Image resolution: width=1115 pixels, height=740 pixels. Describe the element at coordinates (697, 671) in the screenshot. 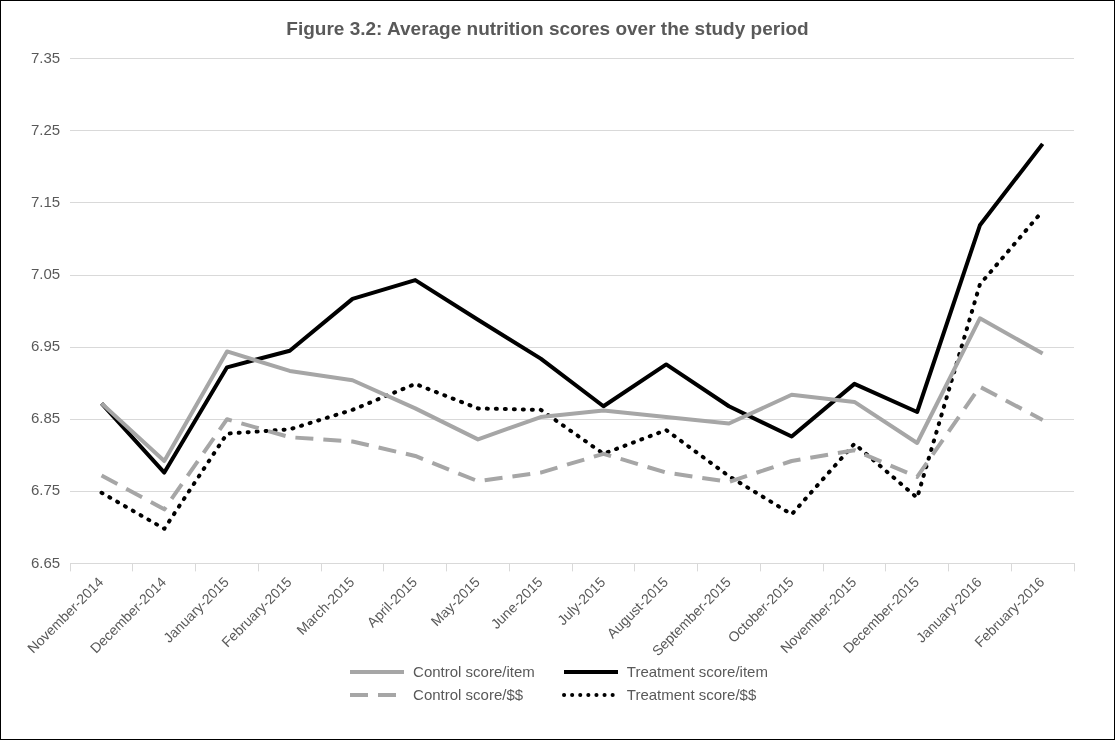

I see `legend-label: Treatment score/item` at that location.